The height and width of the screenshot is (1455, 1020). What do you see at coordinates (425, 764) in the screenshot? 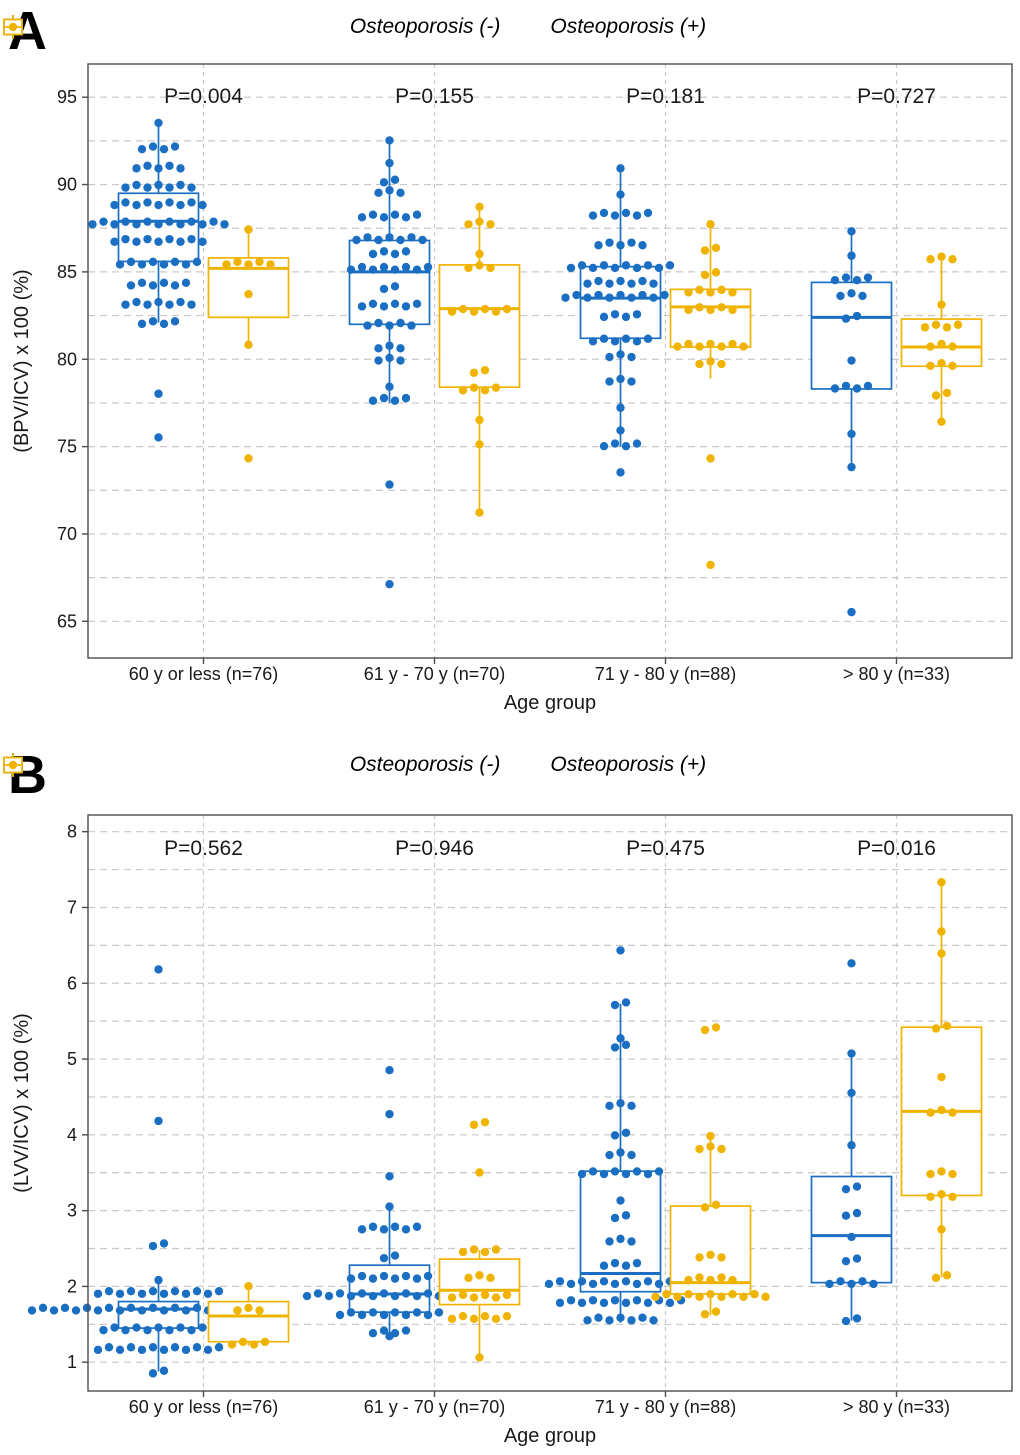
I see `legend-label: Osteoporosis (-)` at bounding box center [425, 764].